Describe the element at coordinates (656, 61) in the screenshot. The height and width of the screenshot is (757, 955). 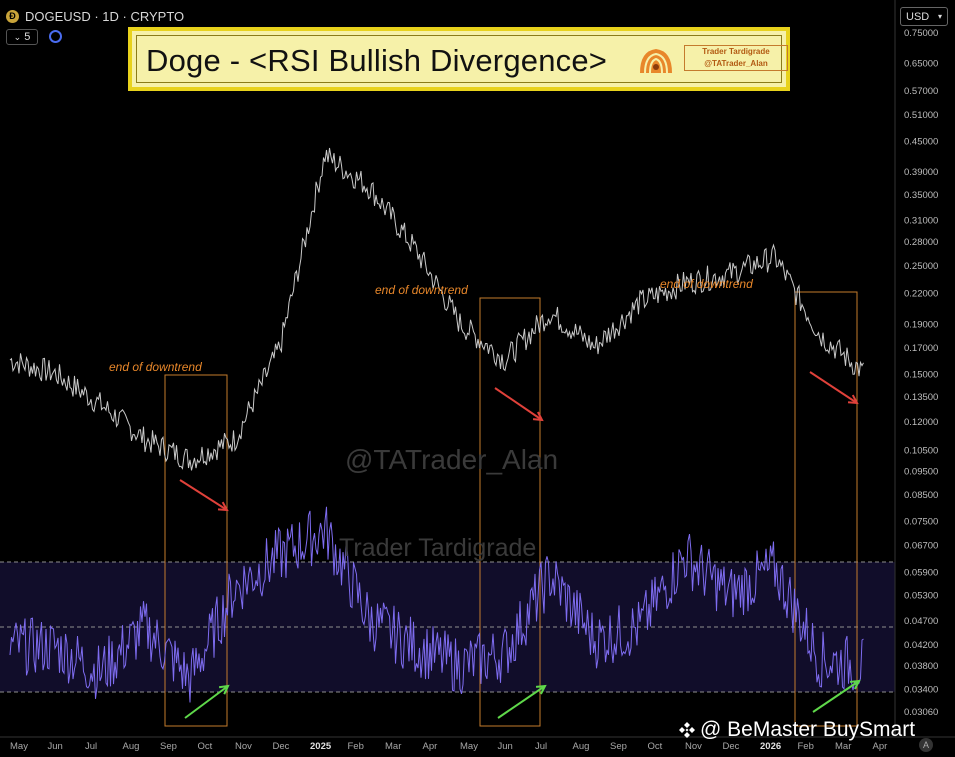
I see `tardigrade-logo-icon` at that location.